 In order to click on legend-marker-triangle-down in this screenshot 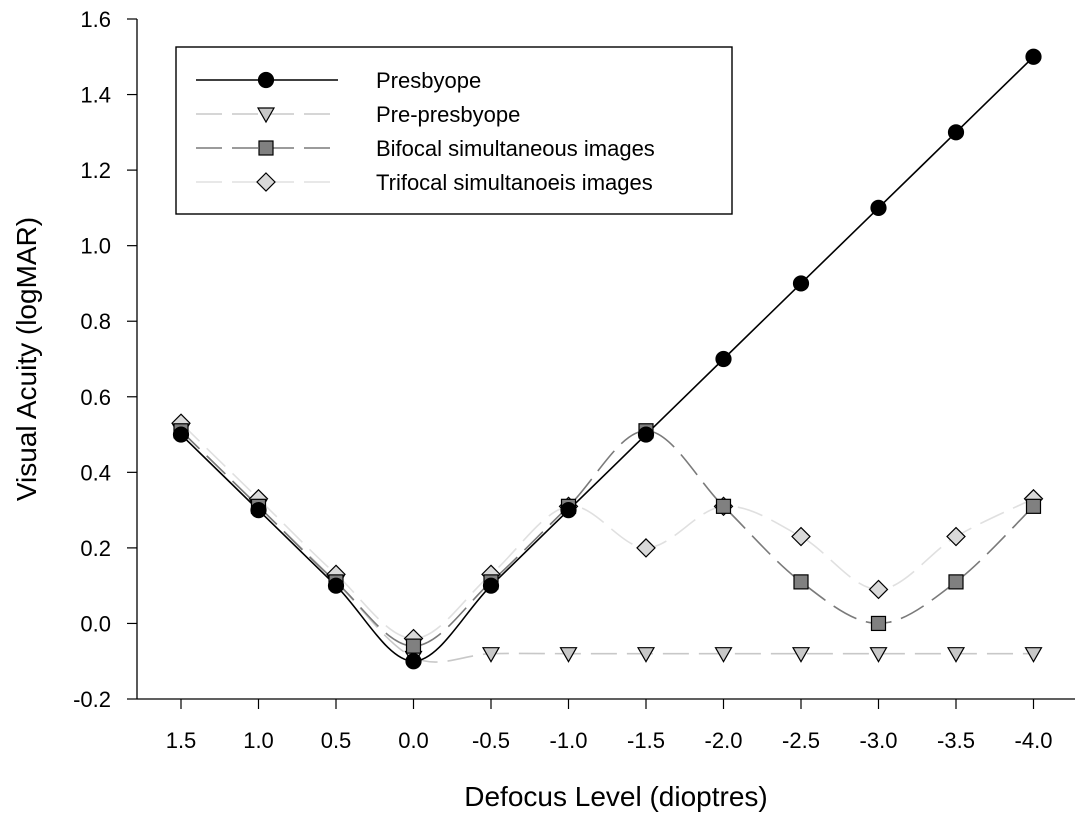, I will do `click(266, 115)`.